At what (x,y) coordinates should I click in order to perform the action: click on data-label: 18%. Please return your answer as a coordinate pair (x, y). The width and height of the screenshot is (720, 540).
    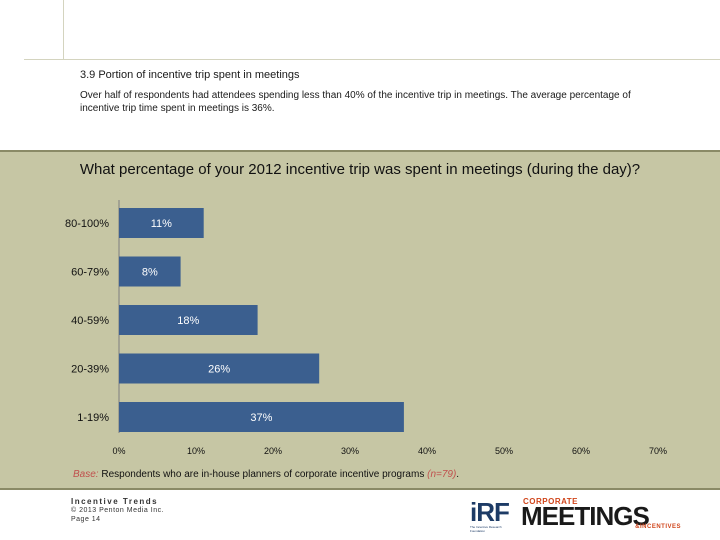
    Looking at the image, I should click on (188, 321).